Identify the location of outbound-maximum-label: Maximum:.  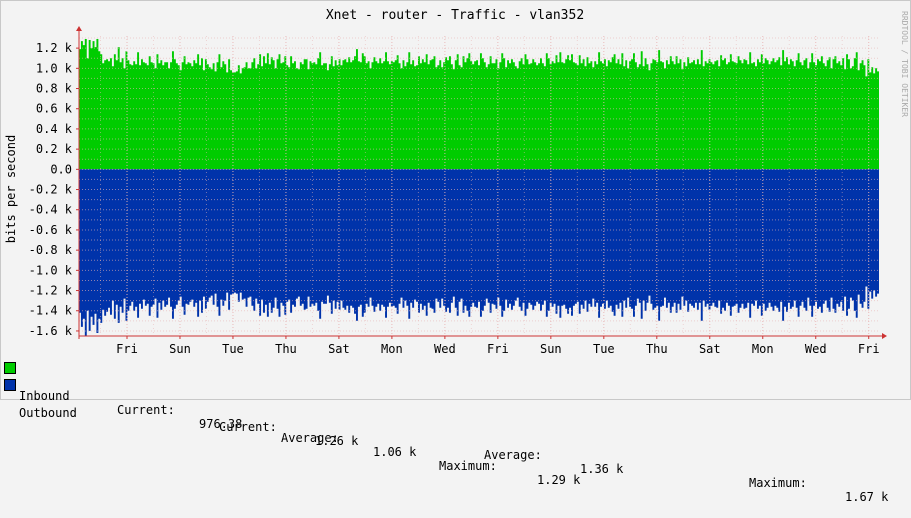
(778, 483).